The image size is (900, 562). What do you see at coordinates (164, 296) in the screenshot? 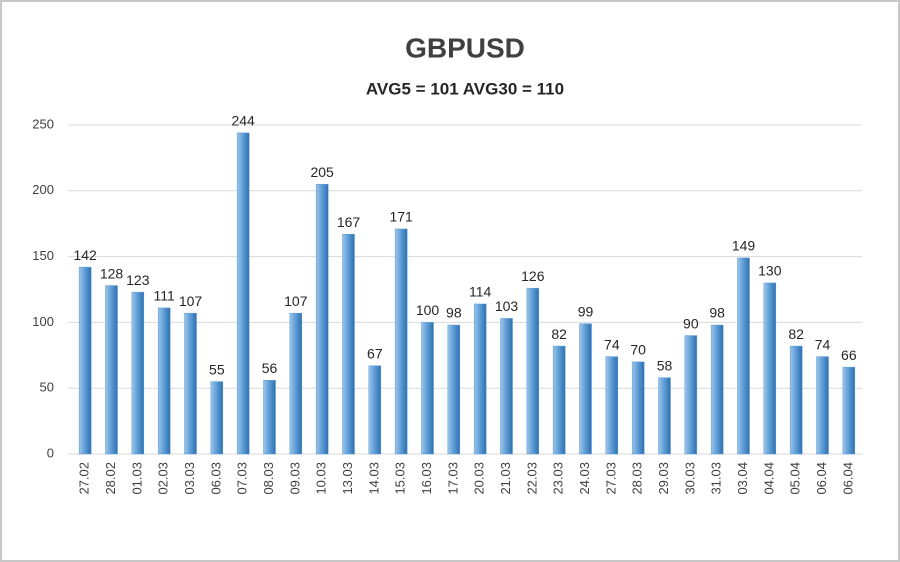
I see `data-label: 111` at bounding box center [164, 296].